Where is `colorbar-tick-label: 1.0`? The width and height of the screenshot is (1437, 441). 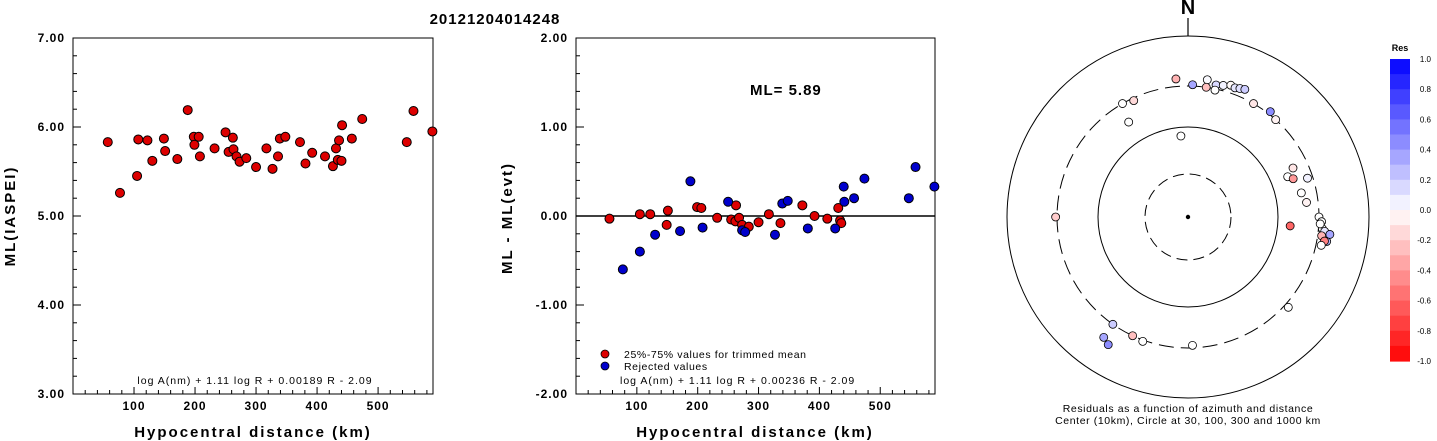
colorbar-tick-label: 1.0 is located at coordinates (1426, 59).